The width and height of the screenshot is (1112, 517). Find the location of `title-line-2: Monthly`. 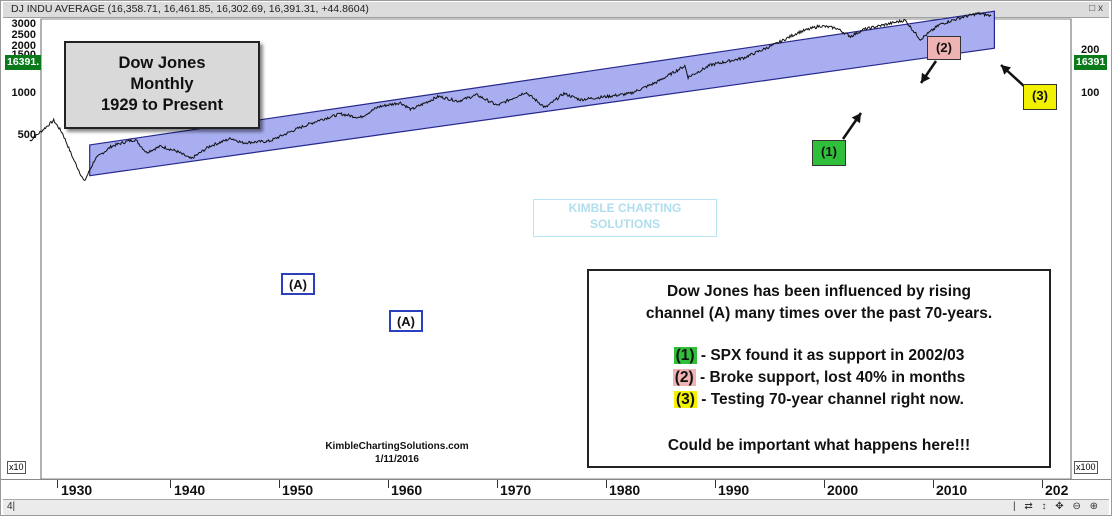

title-line-2: Monthly is located at coordinates (162, 84).